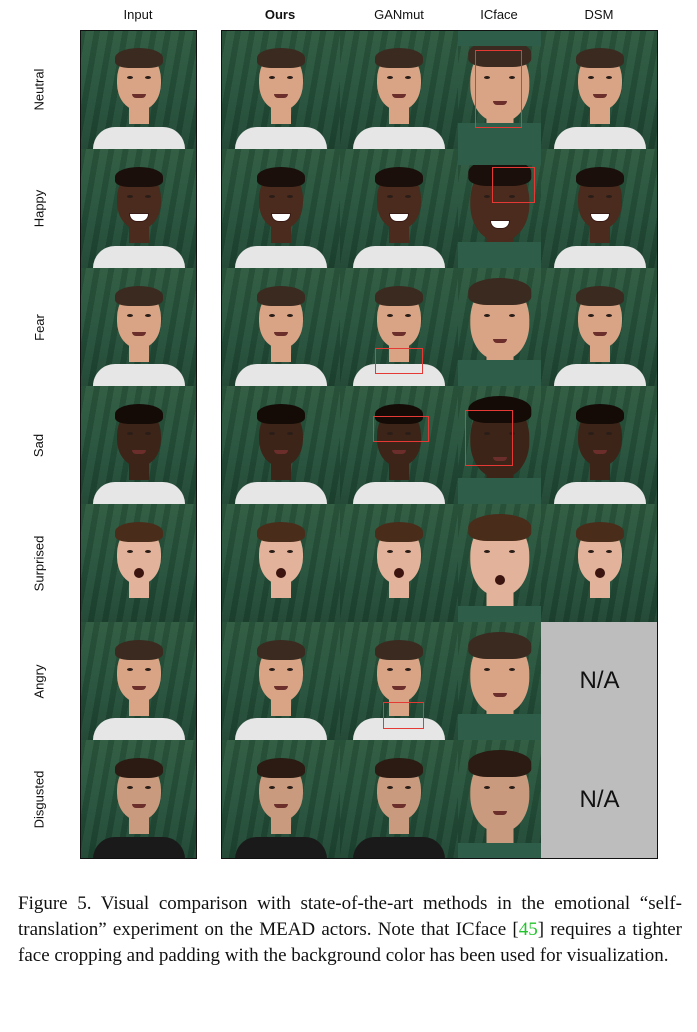  Describe the element at coordinates (138, 327) in the screenshot. I see `face-image-fear-input` at that location.